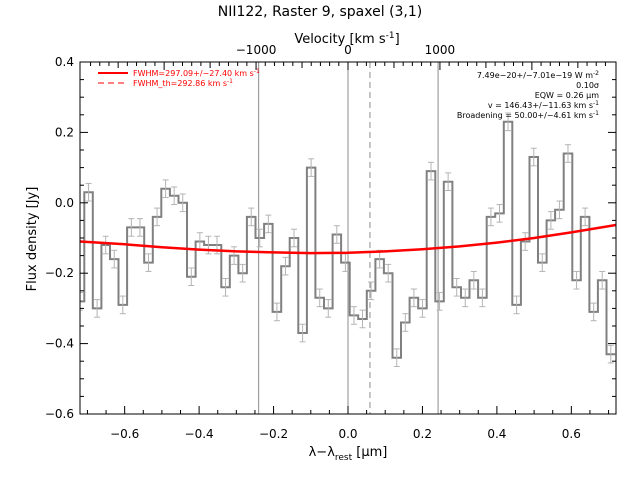 The image size is (640, 480). What do you see at coordinates (59, 273) in the screenshot?
I see `y-tick-label: −0.2` at bounding box center [59, 273].